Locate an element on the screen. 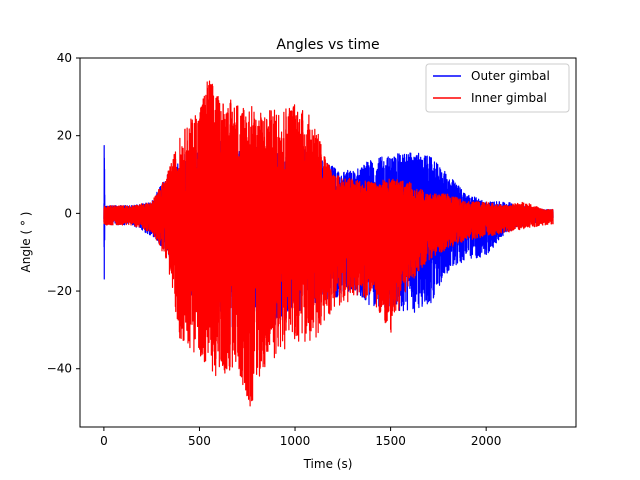 The width and height of the screenshot is (640, 480). x-tick-label: 1500 is located at coordinates (390, 441).